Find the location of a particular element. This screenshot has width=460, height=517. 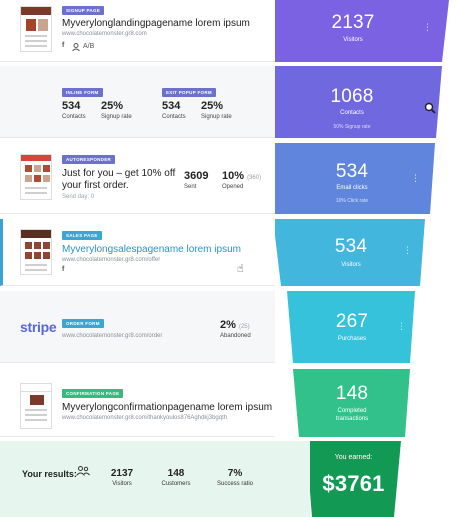

funnel-label: Email clicks is located at coordinates (352, 188).